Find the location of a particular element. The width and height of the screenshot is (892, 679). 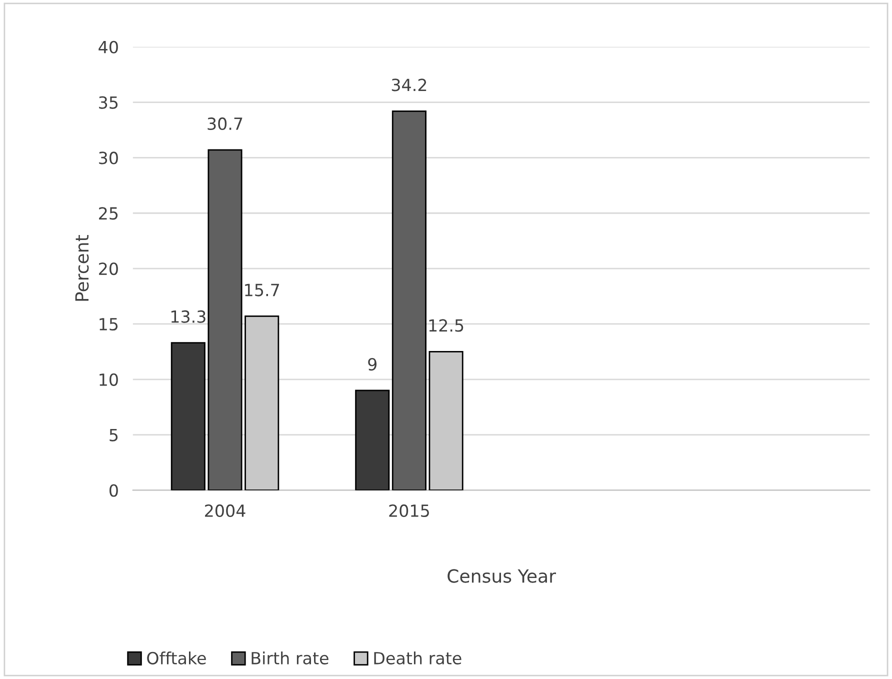

data-label: 12.5 is located at coordinates (446, 325).